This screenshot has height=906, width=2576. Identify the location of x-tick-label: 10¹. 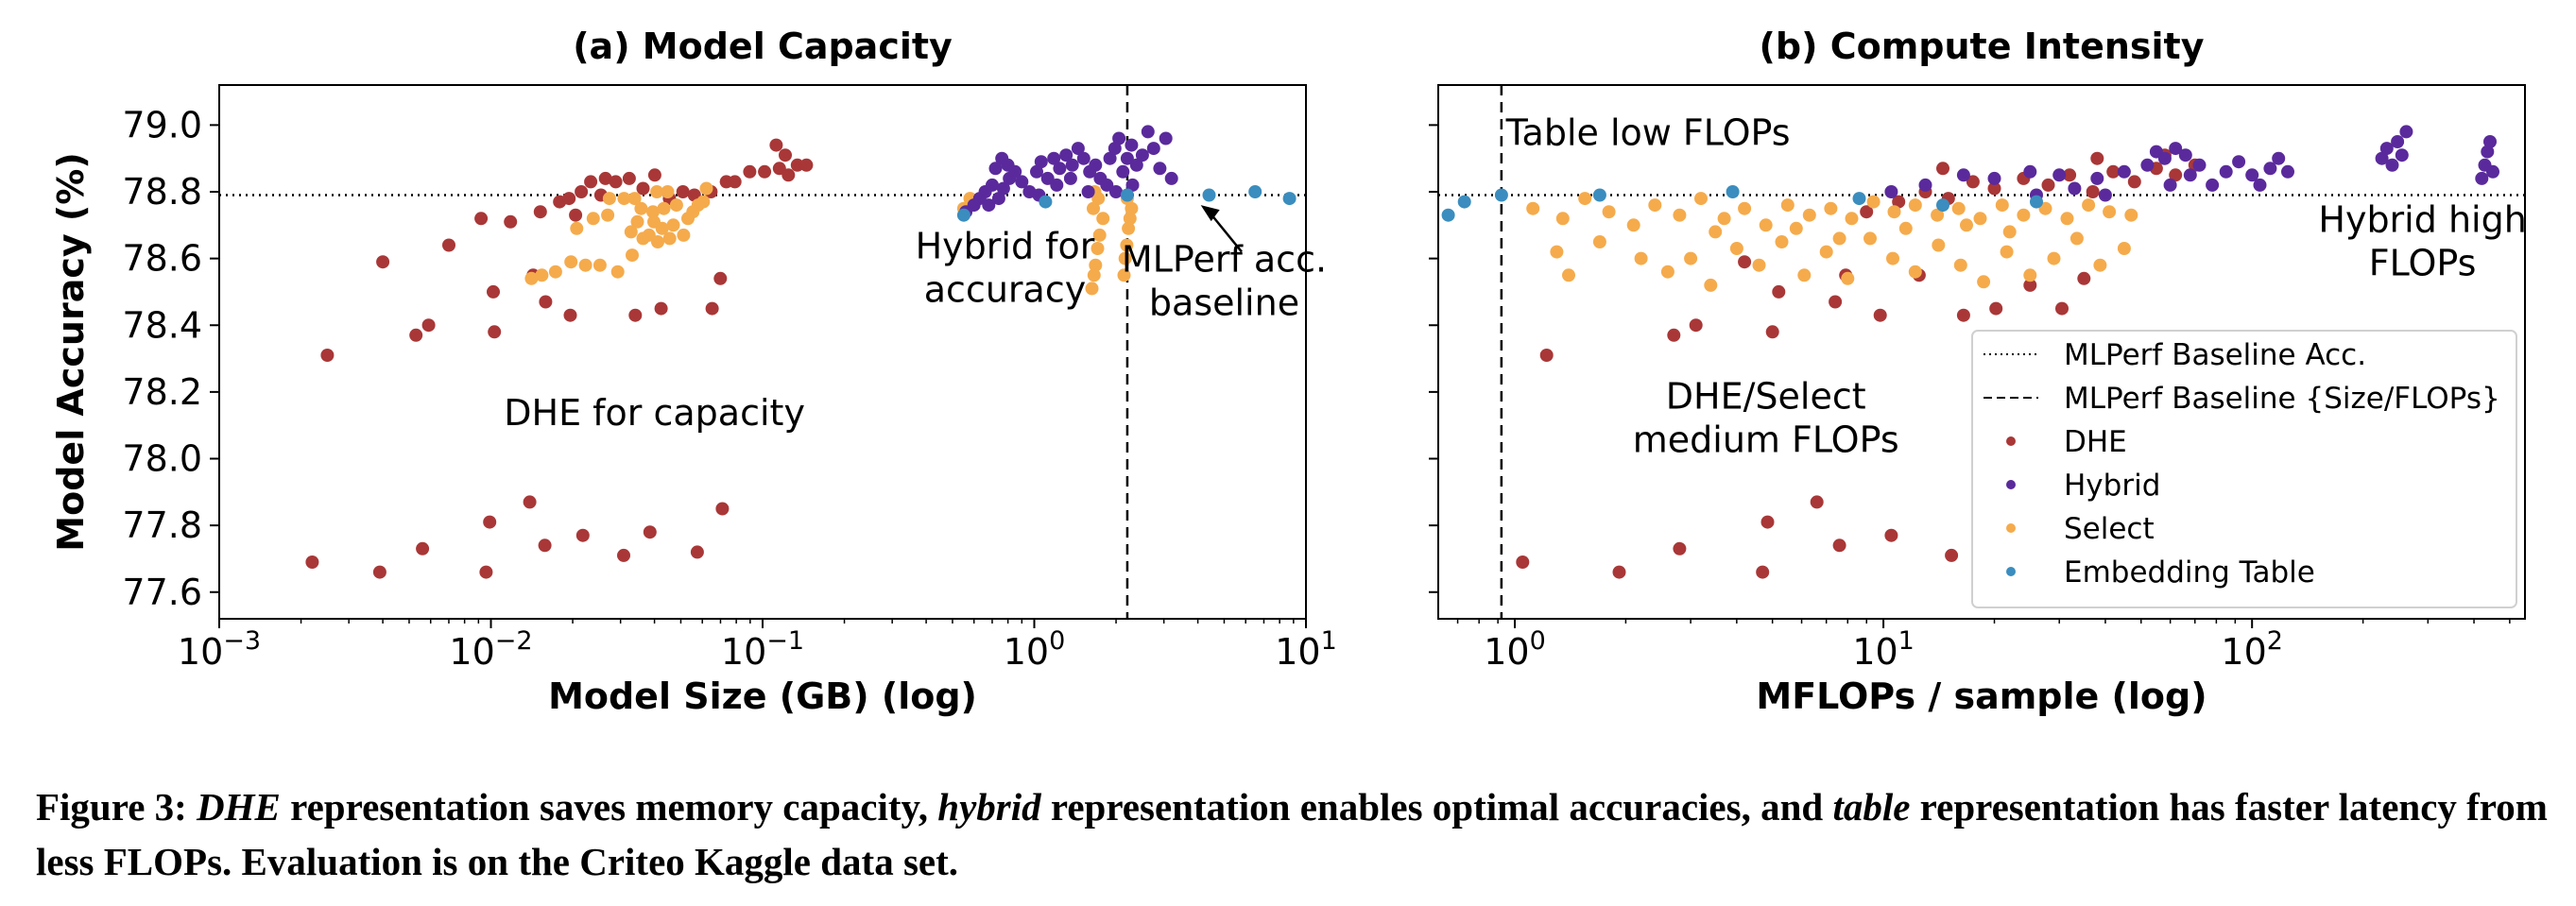
(1306, 649).